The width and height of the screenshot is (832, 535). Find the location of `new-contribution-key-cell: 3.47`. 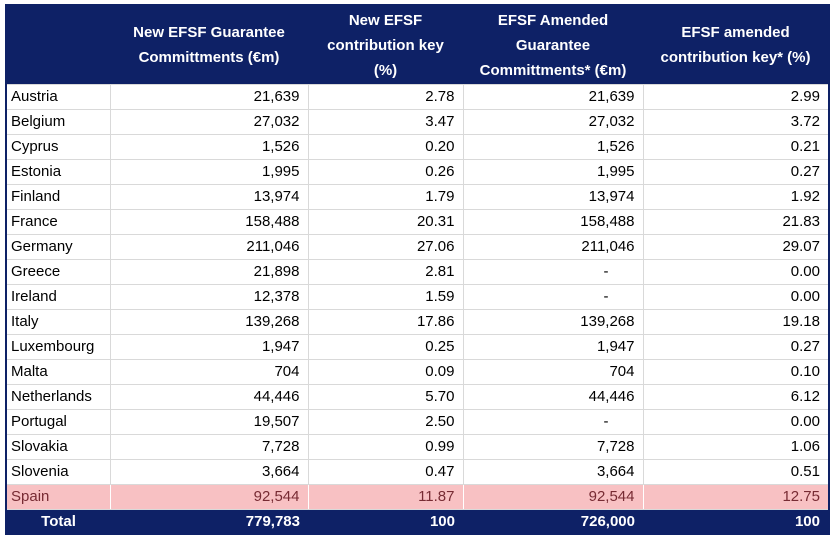

new-contribution-key-cell: 3.47 is located at coordinates (385, 122).